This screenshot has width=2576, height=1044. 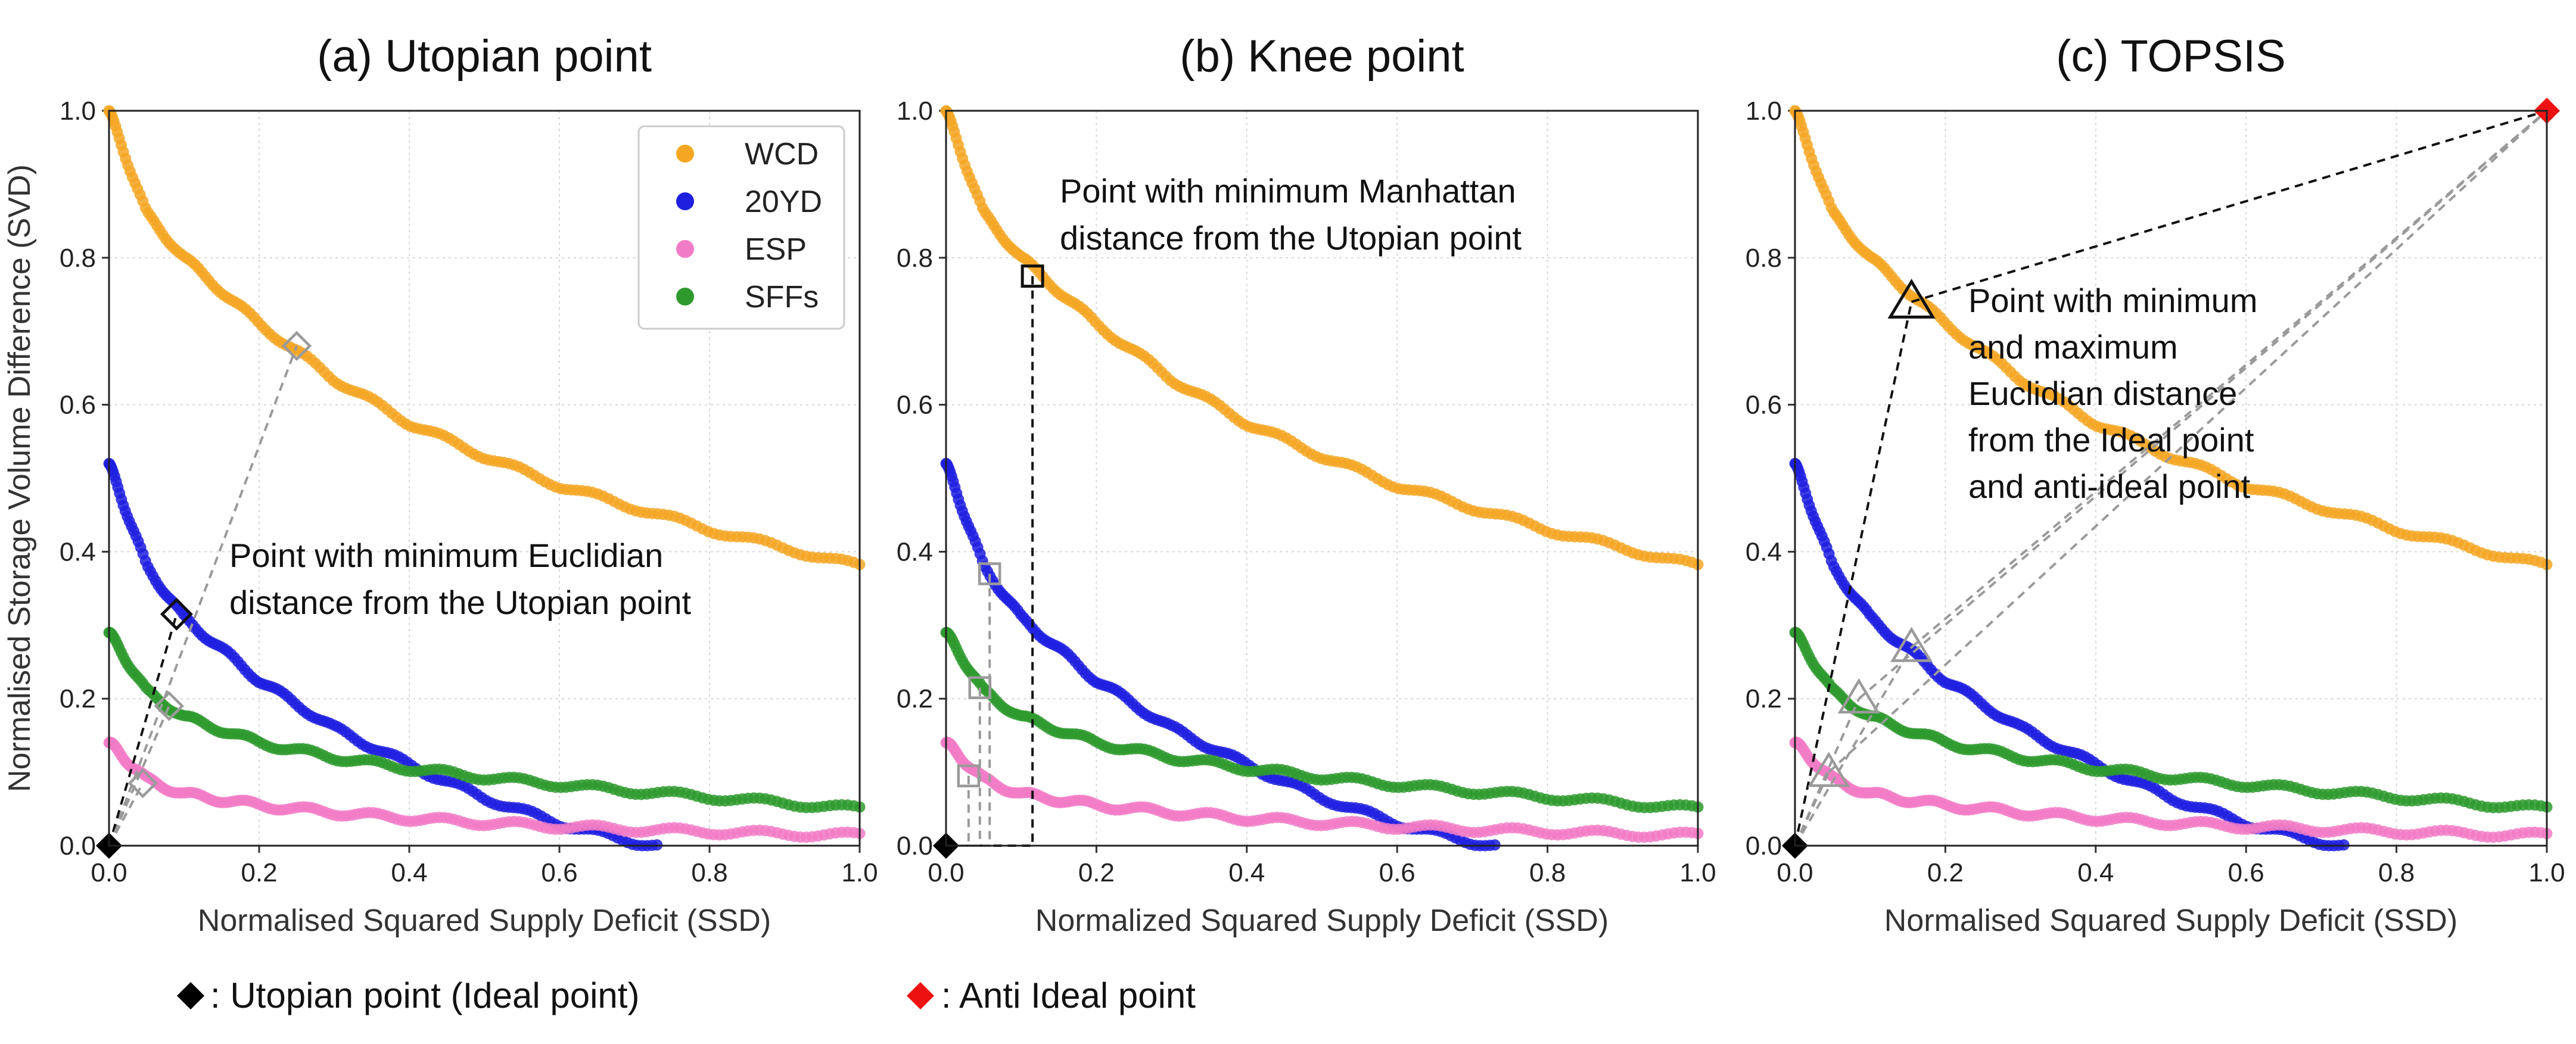 I want to click on legend-label-20yd: 20YD, so click(x=783, y=202).